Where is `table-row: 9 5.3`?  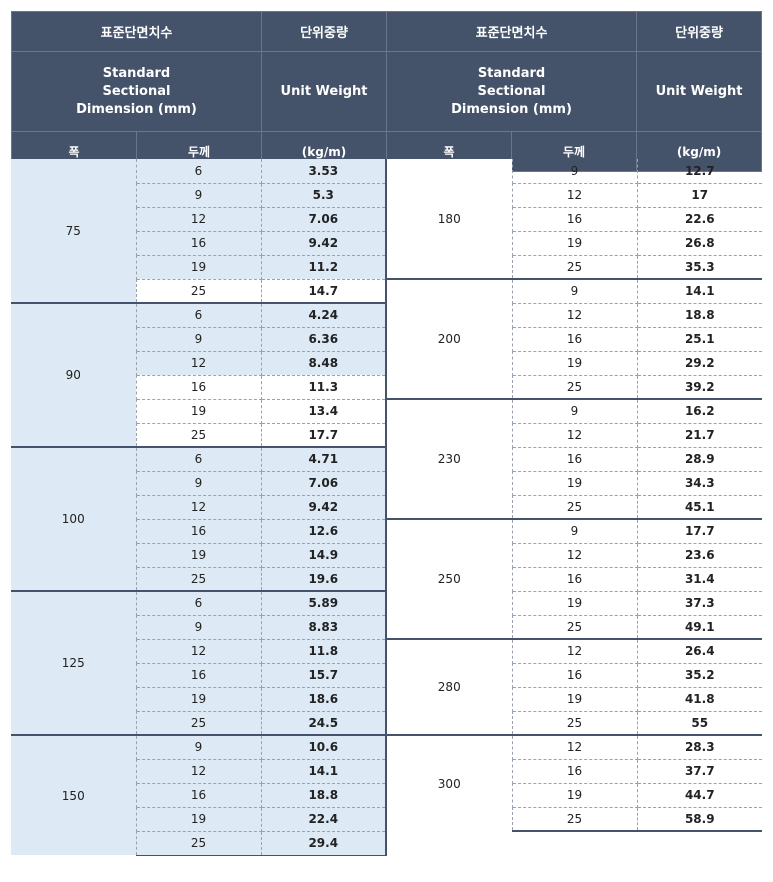 table-row: 9 5.3 is located at coordinates (199, 195).